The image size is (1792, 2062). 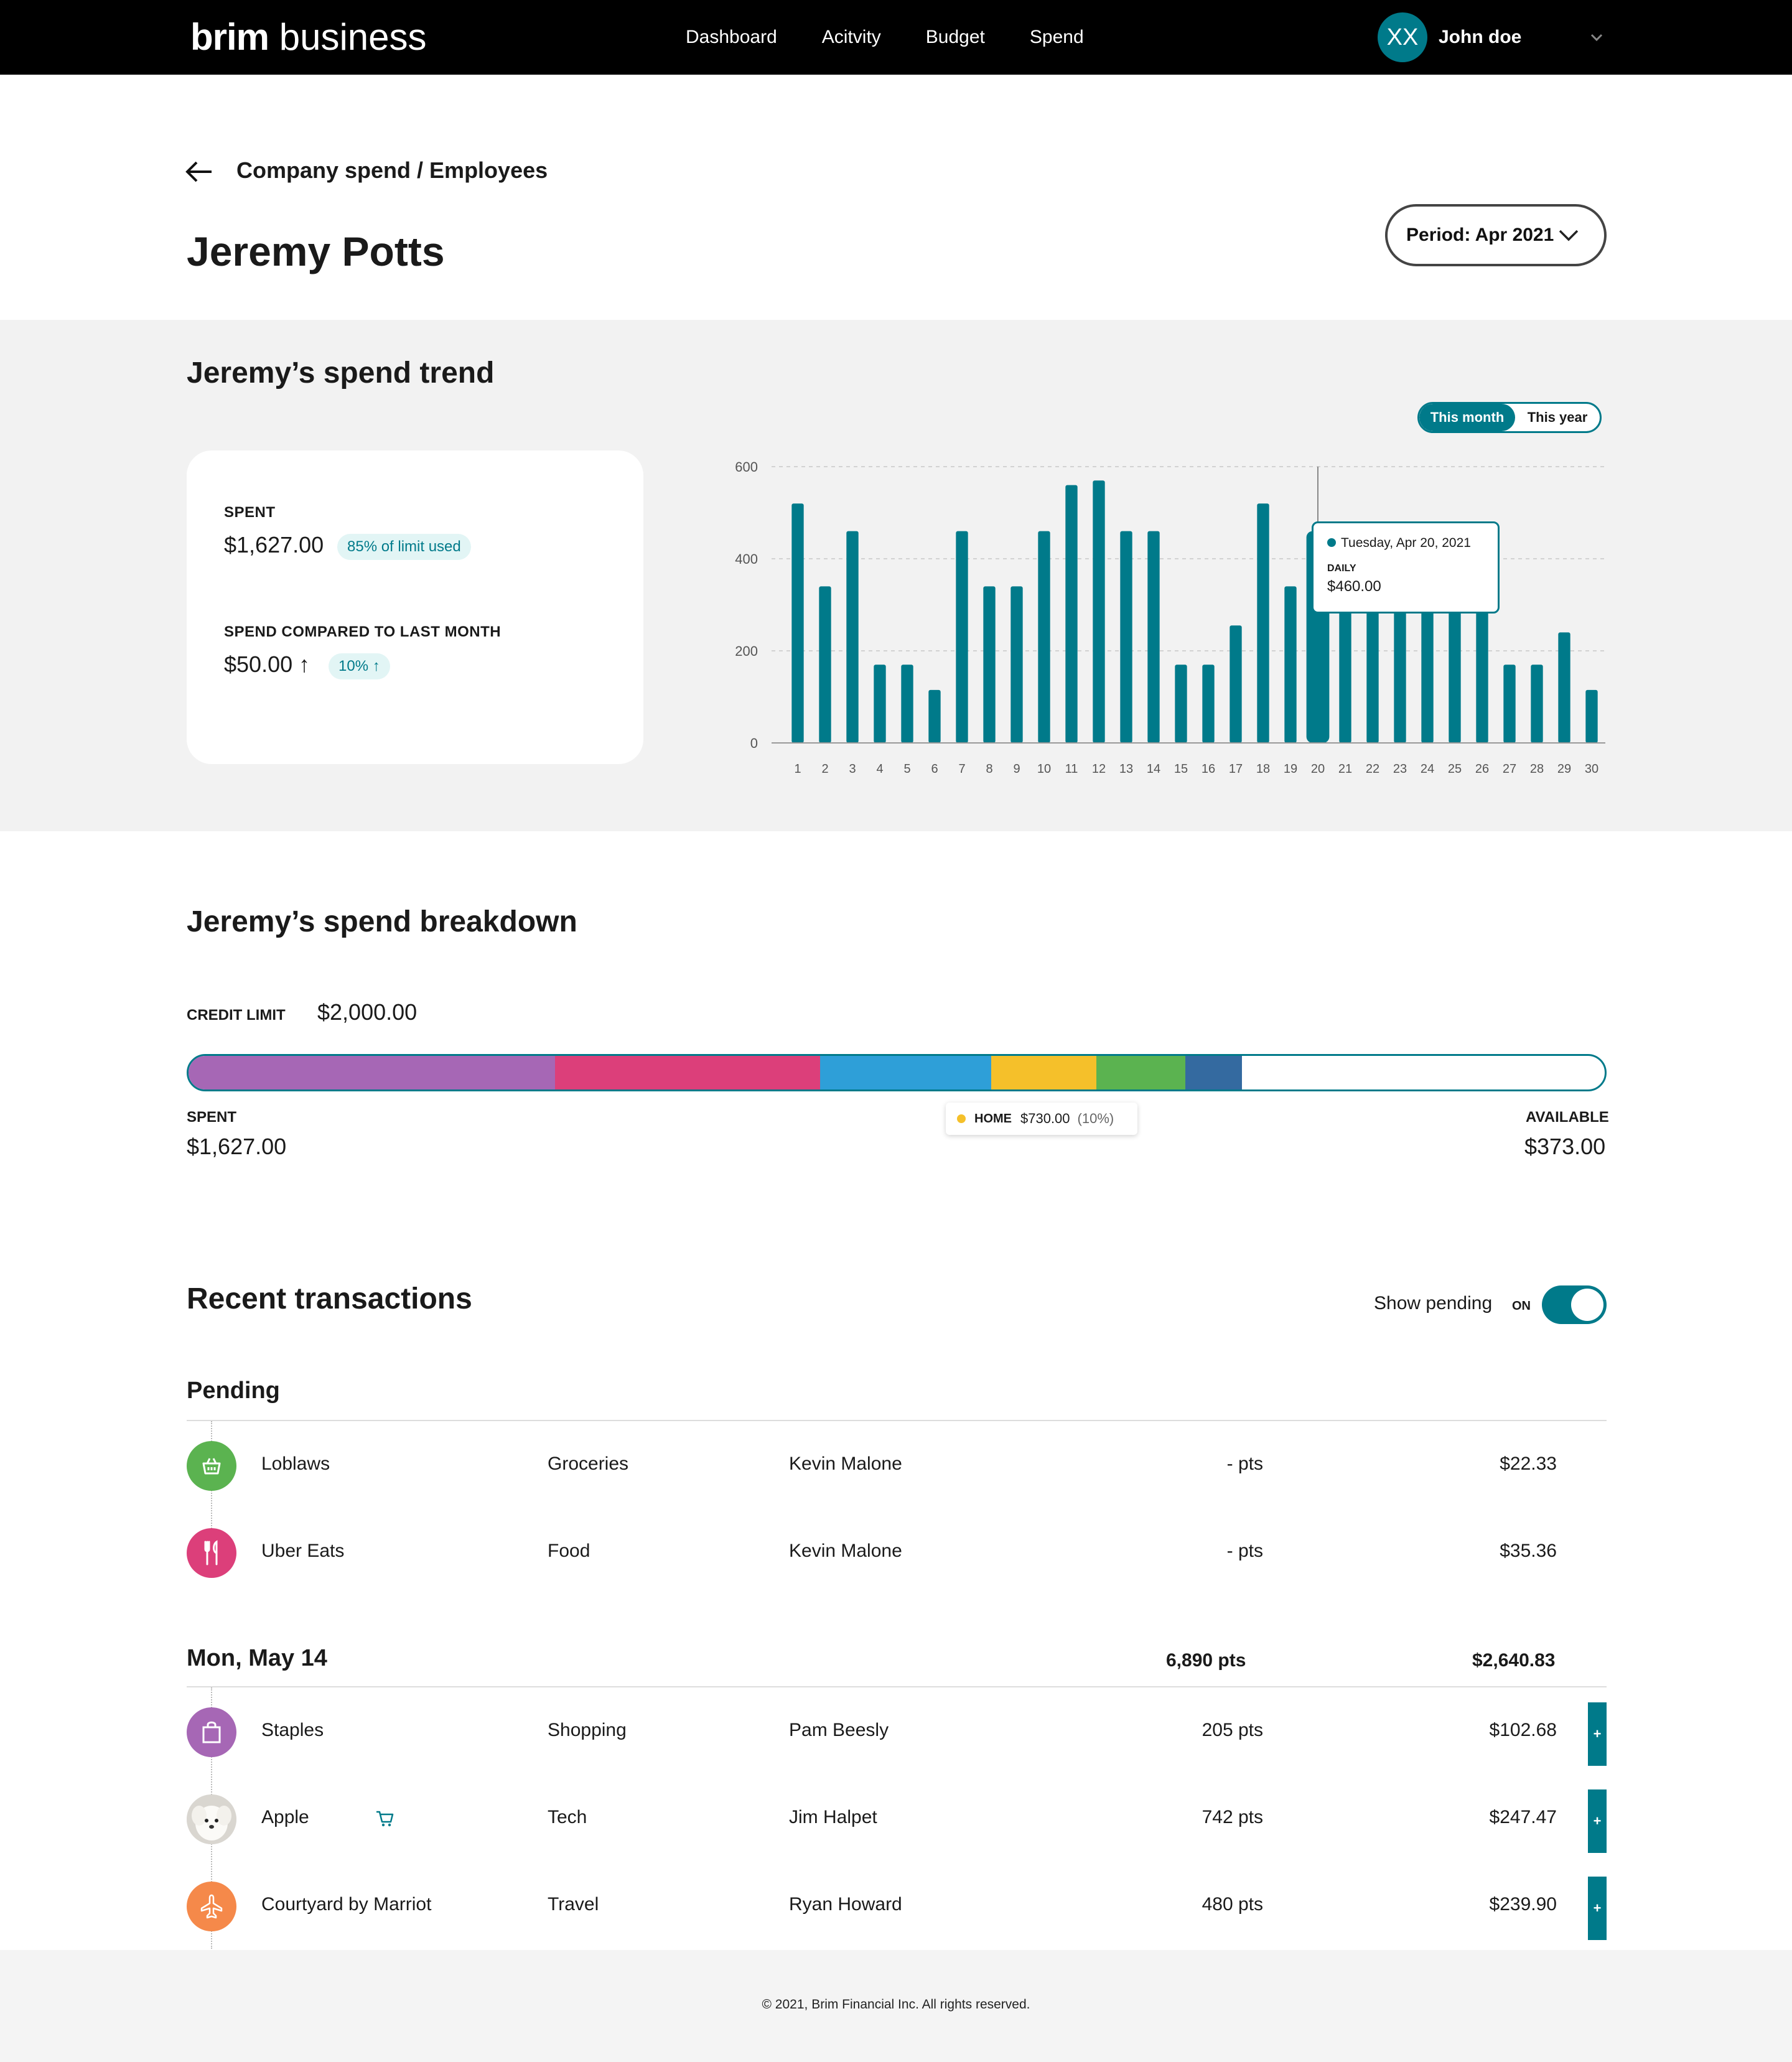 What do you see at coordinates (907, 37) in the screenshot?
I see `nav-links: Dashboard Acitvity Budget Spend` at bounding box center [907, 37].